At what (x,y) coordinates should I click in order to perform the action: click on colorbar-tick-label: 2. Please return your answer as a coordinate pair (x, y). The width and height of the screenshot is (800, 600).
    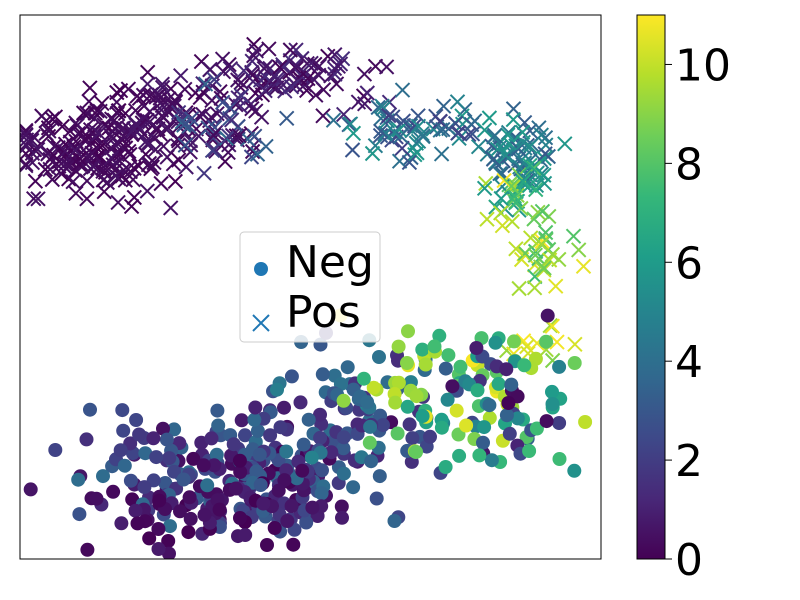
    Looking at the image, I should click on (689, 461).